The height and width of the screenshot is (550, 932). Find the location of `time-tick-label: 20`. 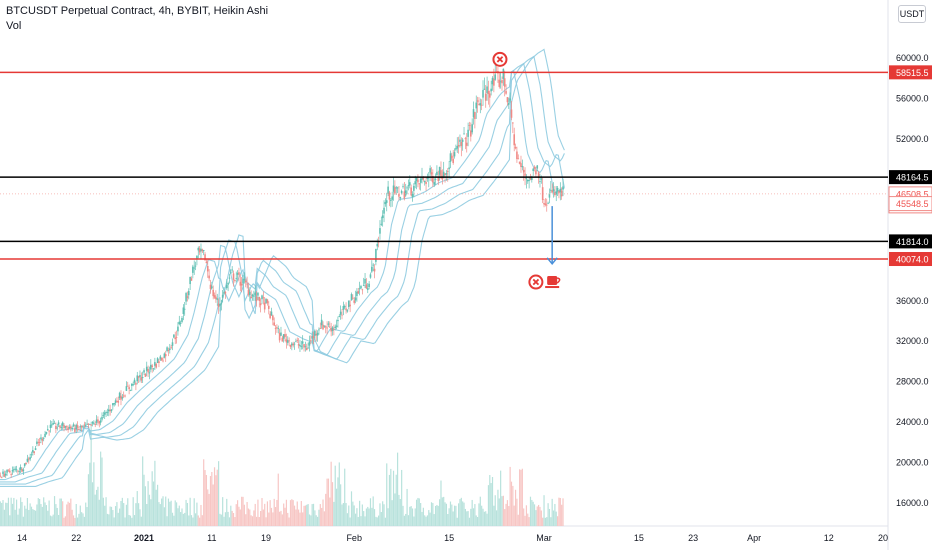

time-tick-label: 20 is located at coordinates (883, 538).